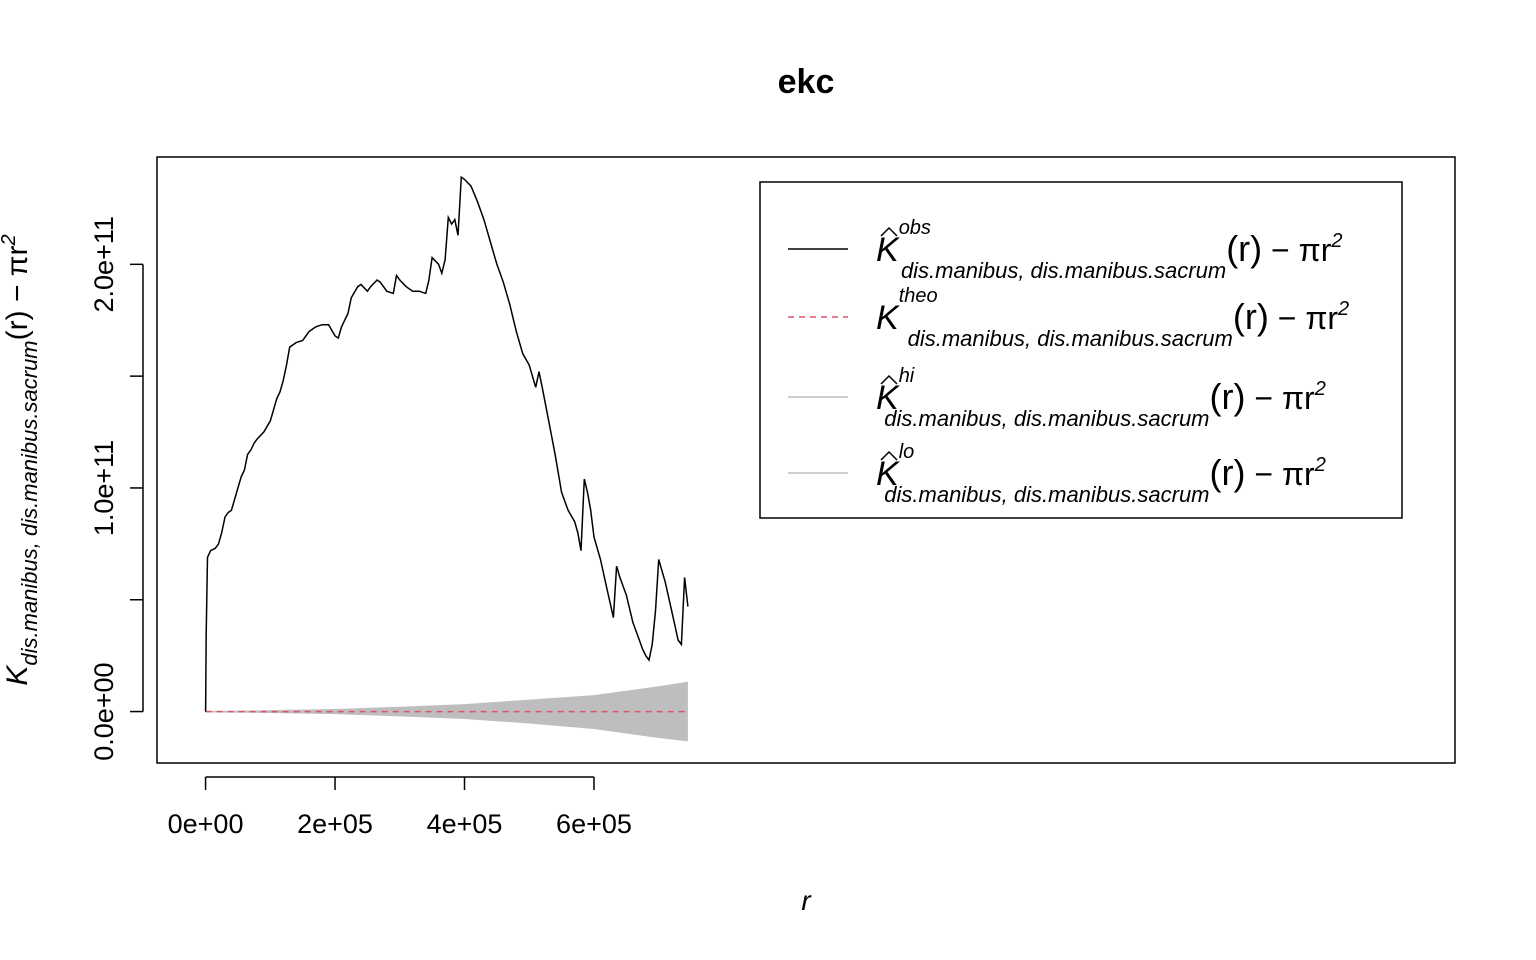  I want to click on x-tick-label: 6e+05, so click(594, 824).